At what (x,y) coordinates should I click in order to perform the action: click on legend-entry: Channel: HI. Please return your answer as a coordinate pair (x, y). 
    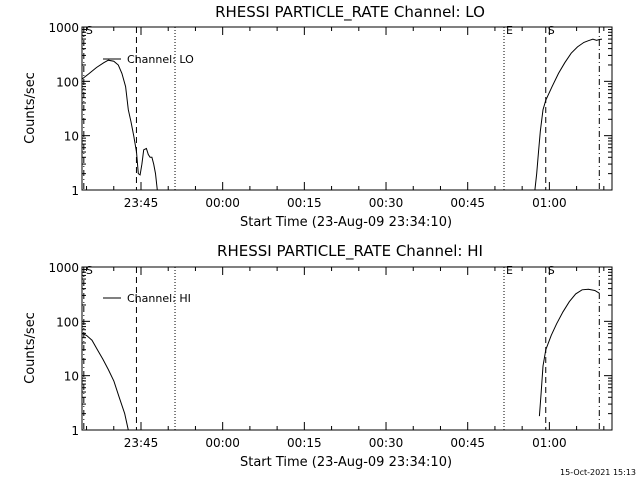
    Looking at the image, I should click on (159, 298).